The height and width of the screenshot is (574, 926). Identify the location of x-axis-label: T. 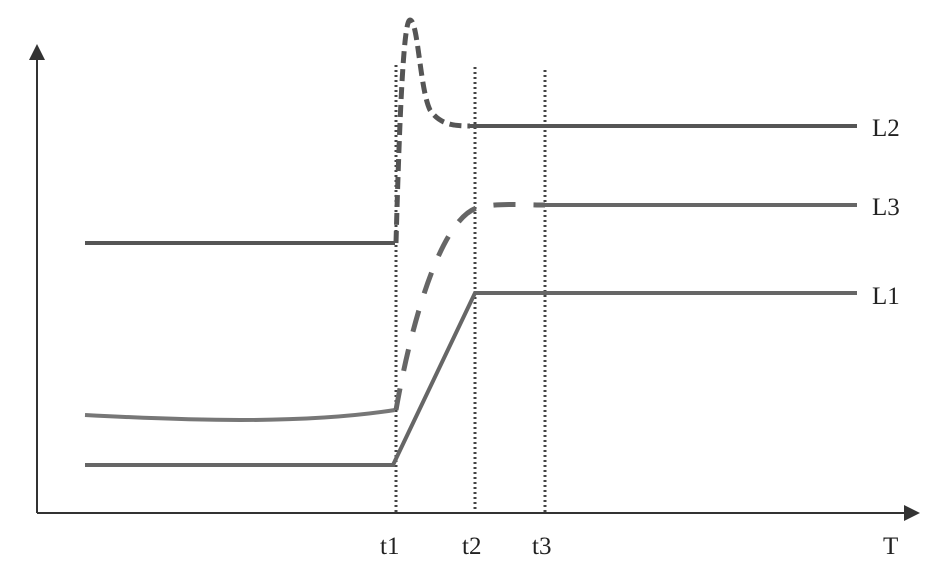
(890, 546).